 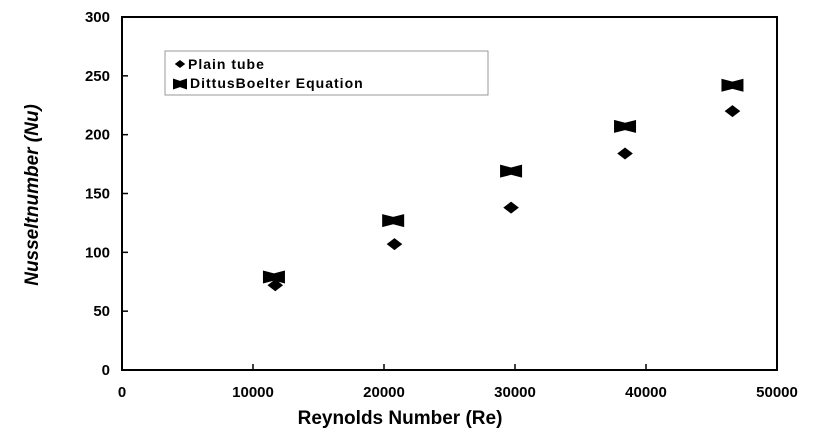 I want to click on x-tick-label: 40000, so click(x=646, y=392).